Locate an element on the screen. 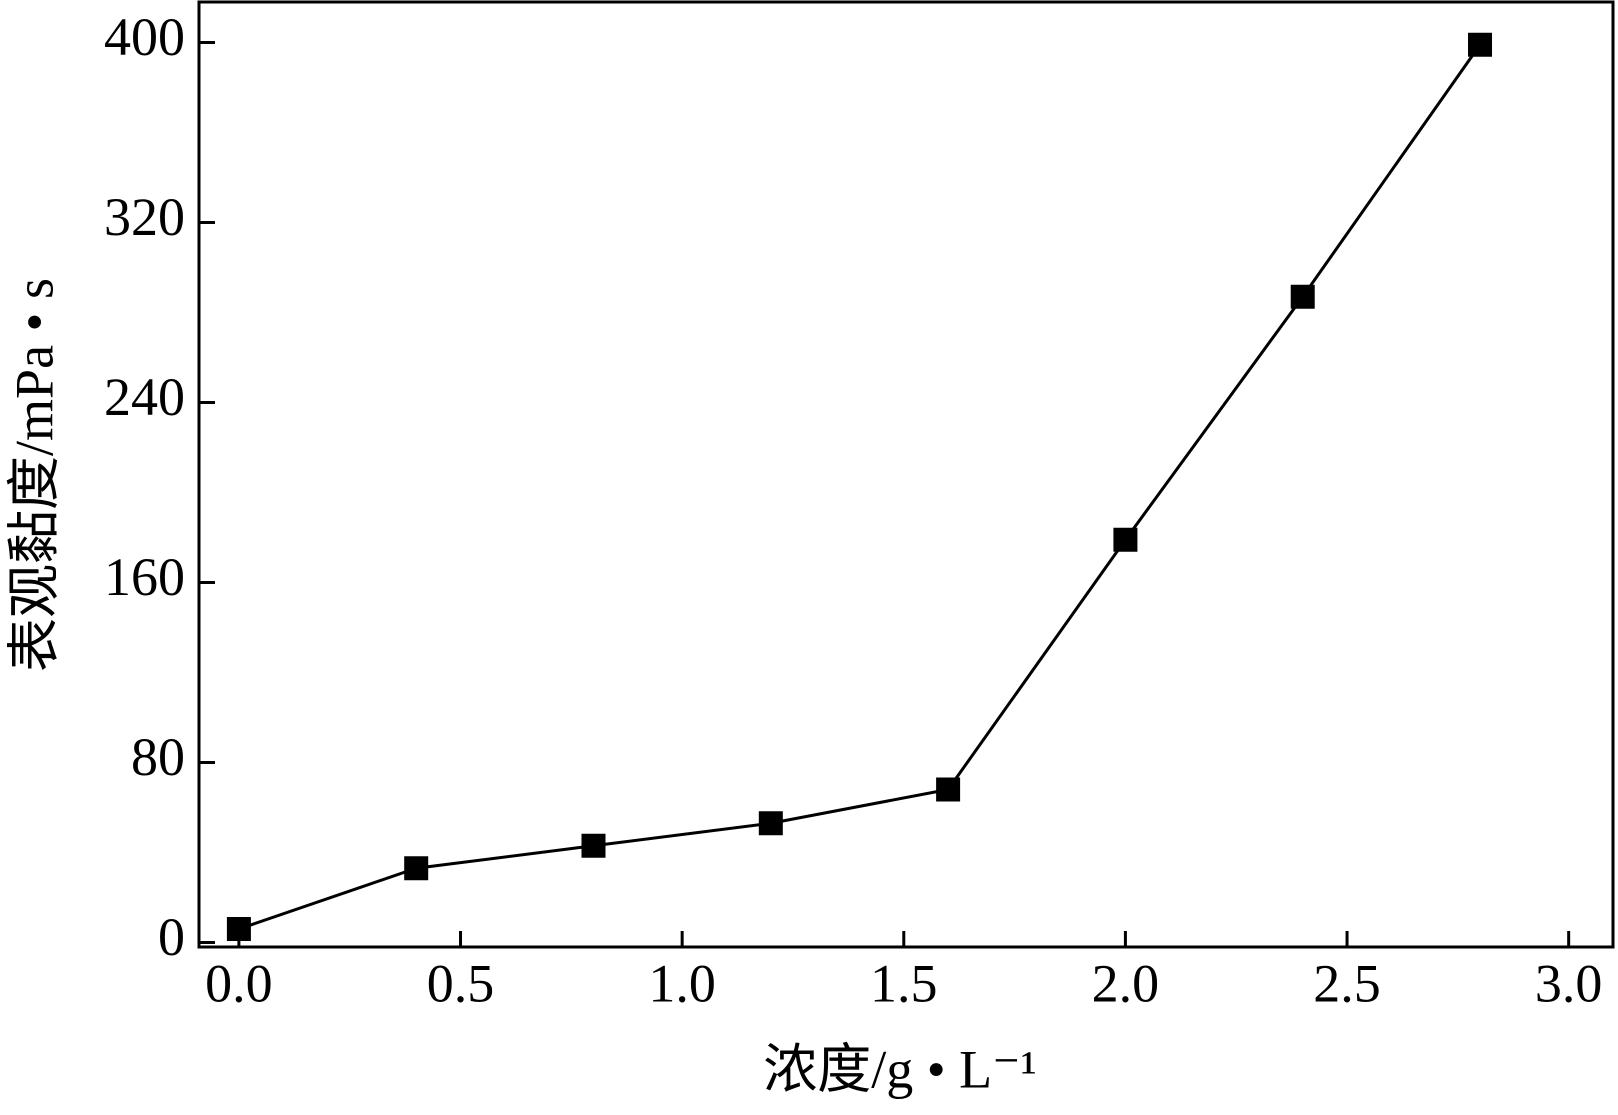 This screenshot has height=1115, width=1618. y-tick-label: 320 is located at coordinates (144, 217).